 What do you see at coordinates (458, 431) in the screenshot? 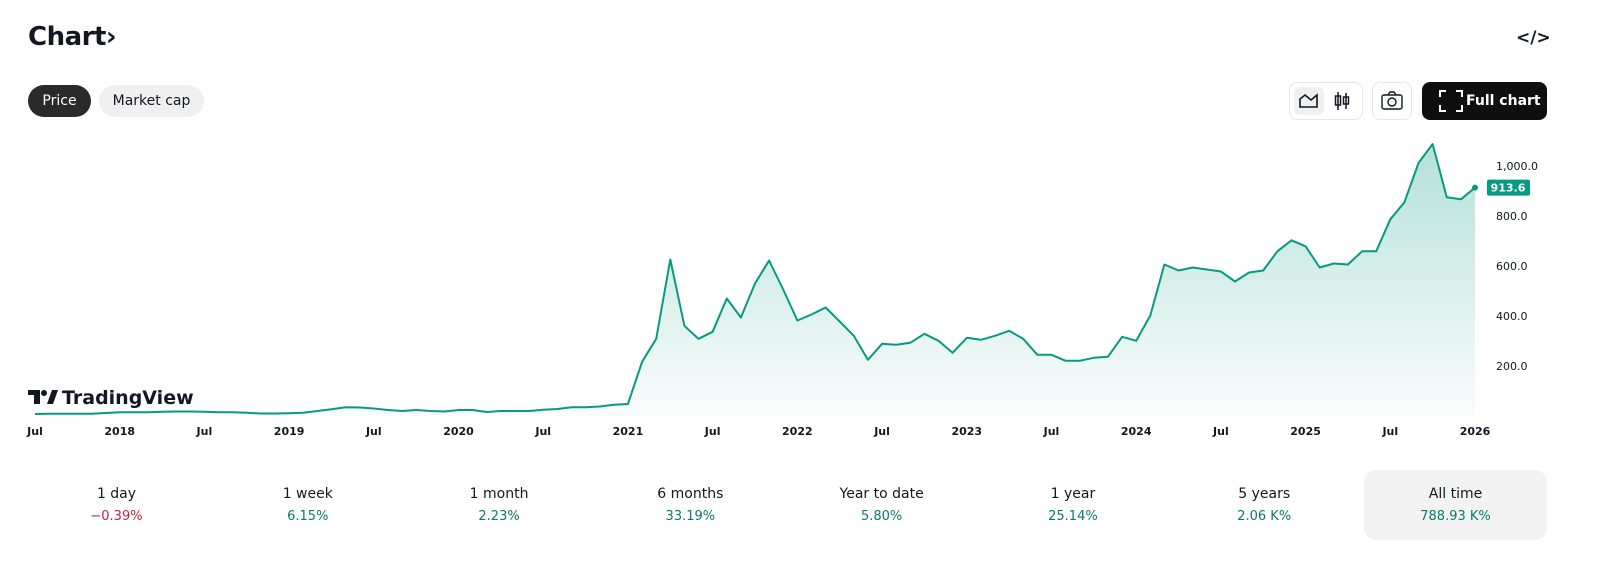
I see `x-tick-label: 2020` at bounding box center [458, 431].